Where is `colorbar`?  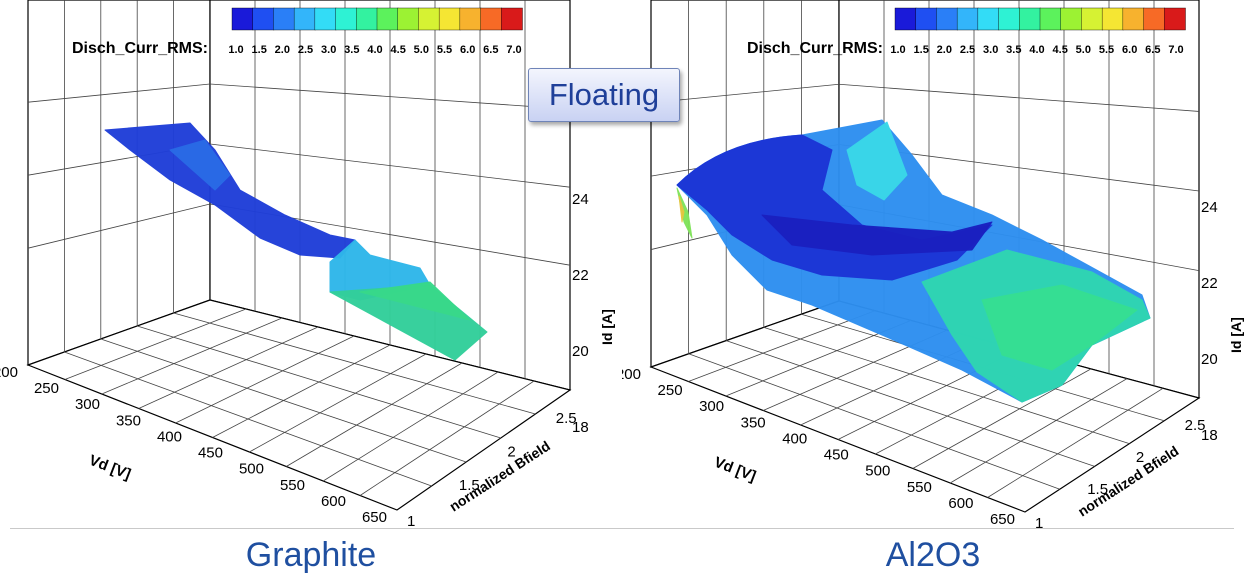 colorbar is located at coordinates (377, 19).